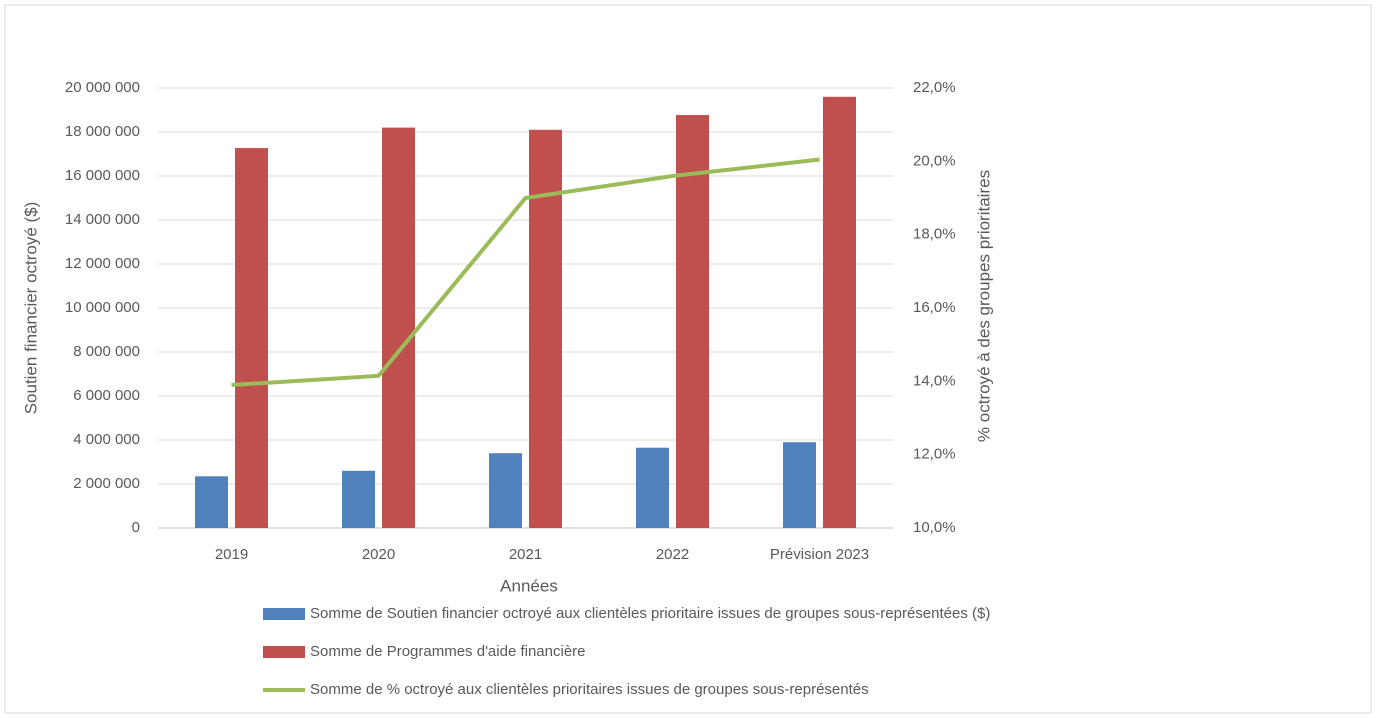 The height and width of the screenshot is (718, 1377). What do you see at coordinates (102, 87) in the screenshot?
I see `y-tick-label: 20 000 000` at bounding box center [102, 87].